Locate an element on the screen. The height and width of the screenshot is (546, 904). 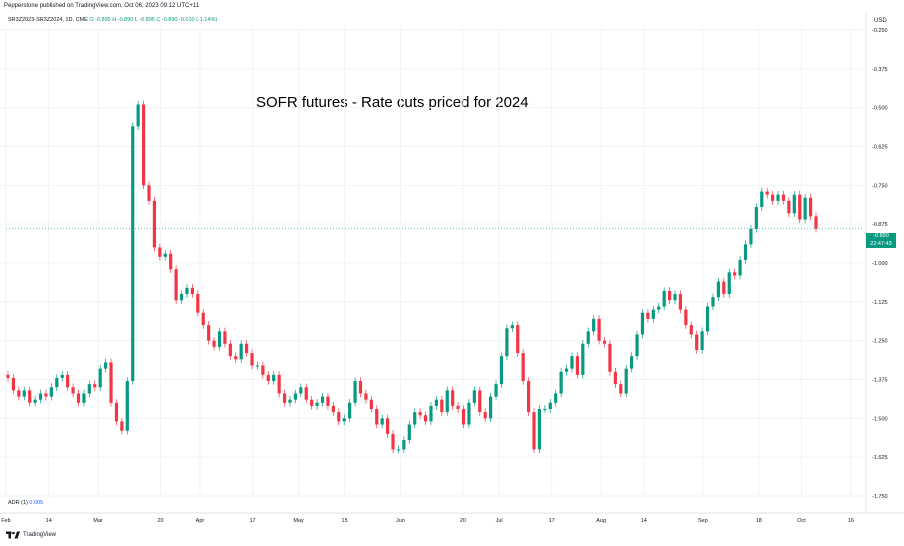
y-tick-label: -0.875 is located at coordinates (880, 225).